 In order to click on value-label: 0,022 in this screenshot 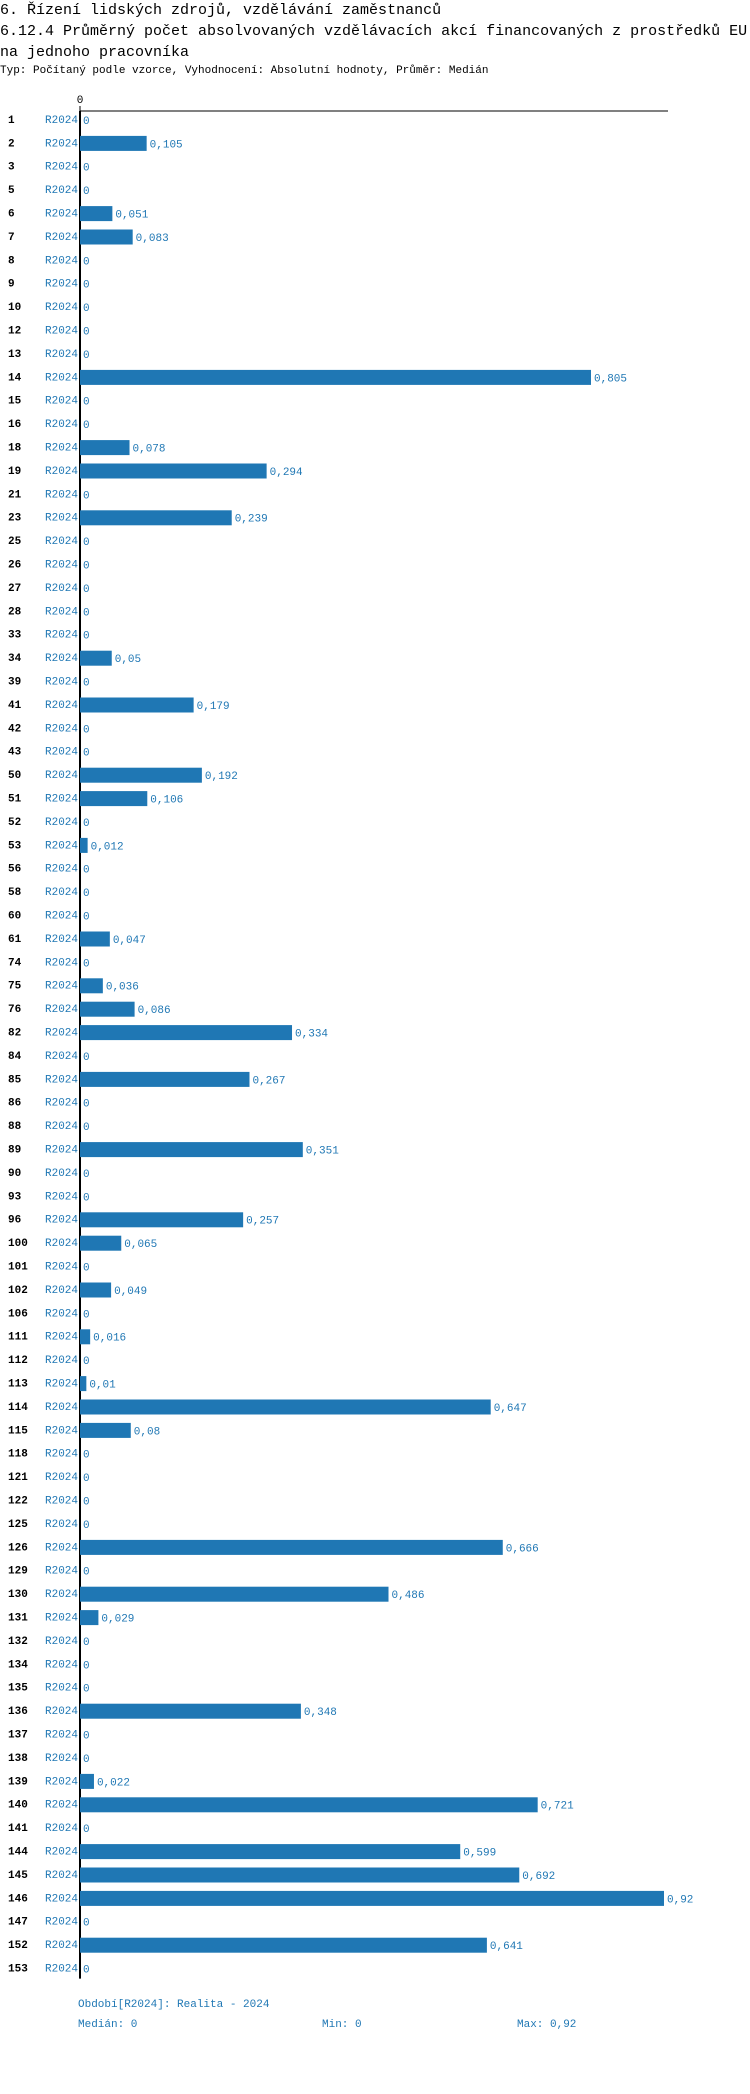, I will do `click(113, 1783)`.